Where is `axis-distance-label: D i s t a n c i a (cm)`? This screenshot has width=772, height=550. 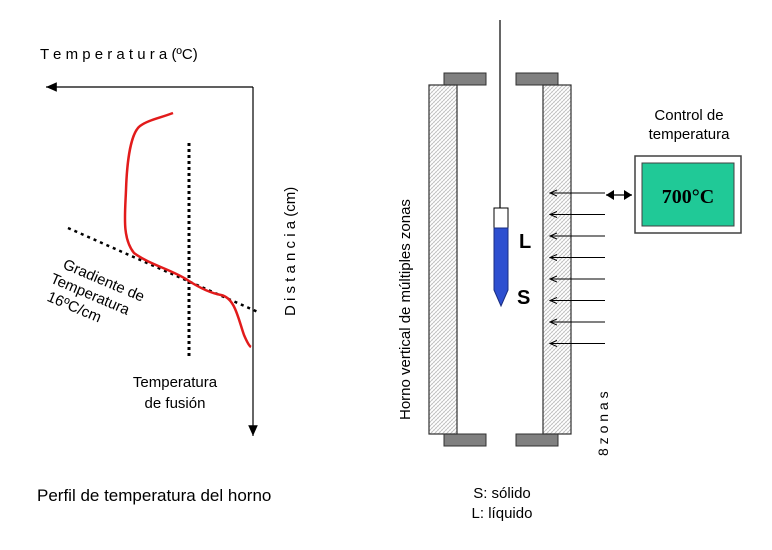
axis-distance-label: D i s t a n c i a (cm) is located at coordinates (290, 251).